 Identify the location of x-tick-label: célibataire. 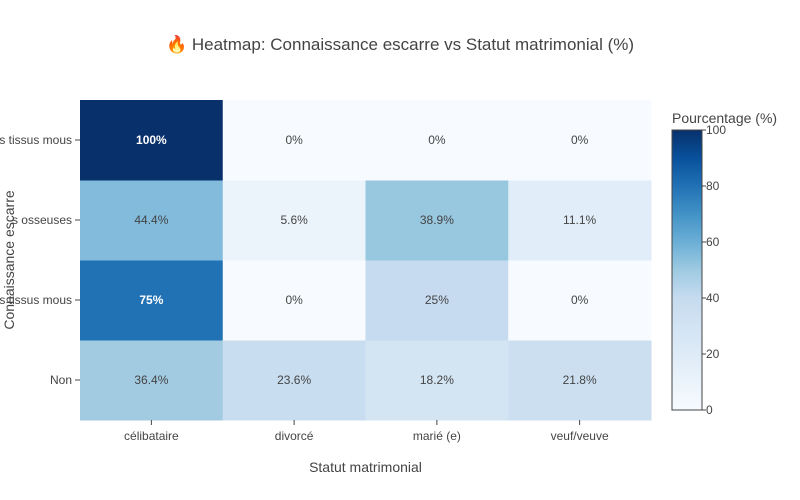
(151, 436).